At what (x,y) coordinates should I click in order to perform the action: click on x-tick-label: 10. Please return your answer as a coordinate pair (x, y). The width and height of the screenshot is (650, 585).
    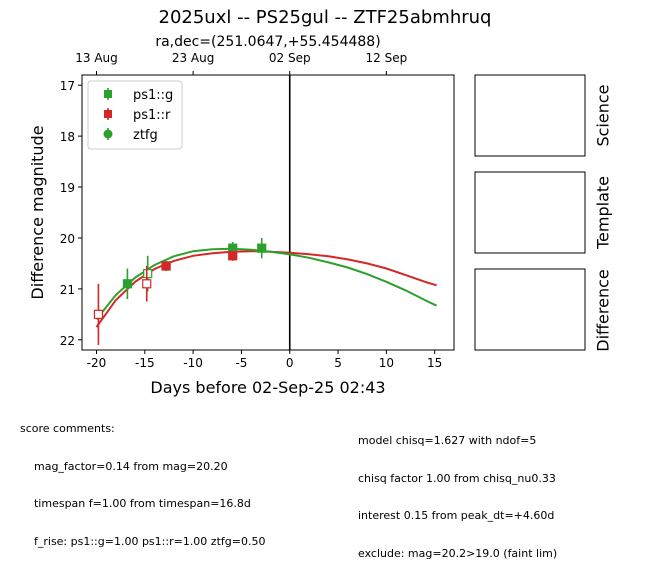
    Looking at the image, I should click on (386, 363).